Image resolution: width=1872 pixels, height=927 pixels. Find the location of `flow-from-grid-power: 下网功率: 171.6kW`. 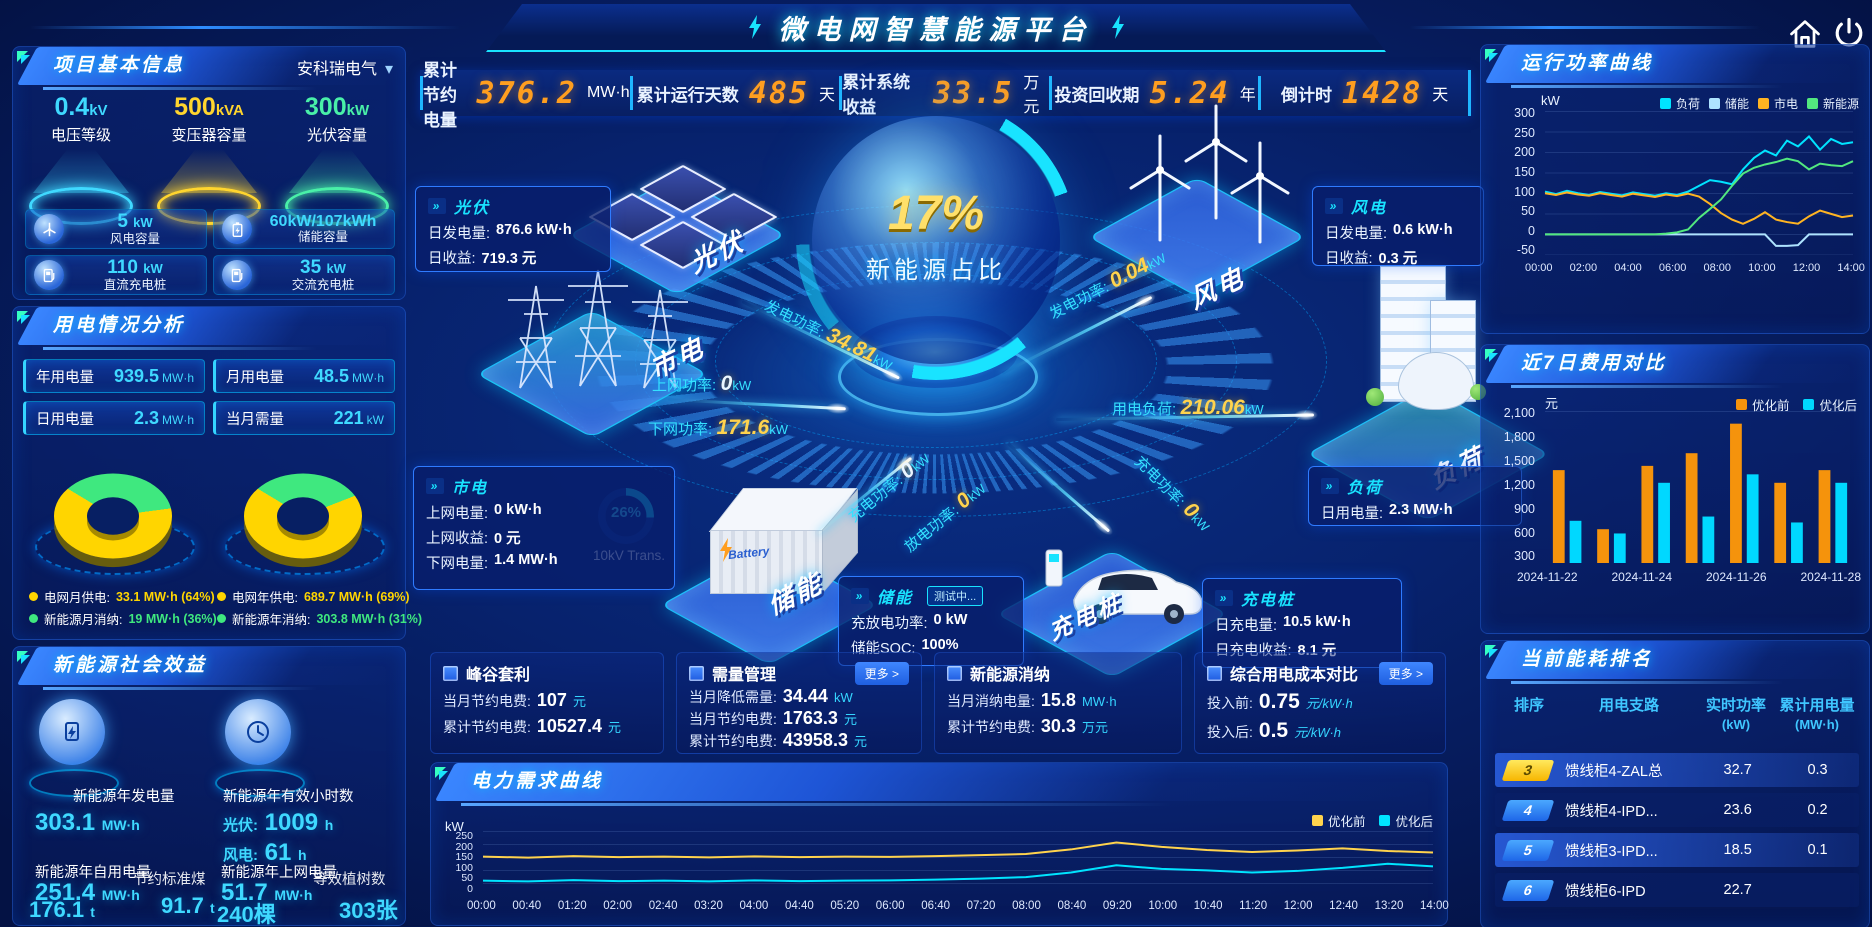

flow-from-grid-power: 下网功率: 171.6kW is located at coordinates (718, 427).